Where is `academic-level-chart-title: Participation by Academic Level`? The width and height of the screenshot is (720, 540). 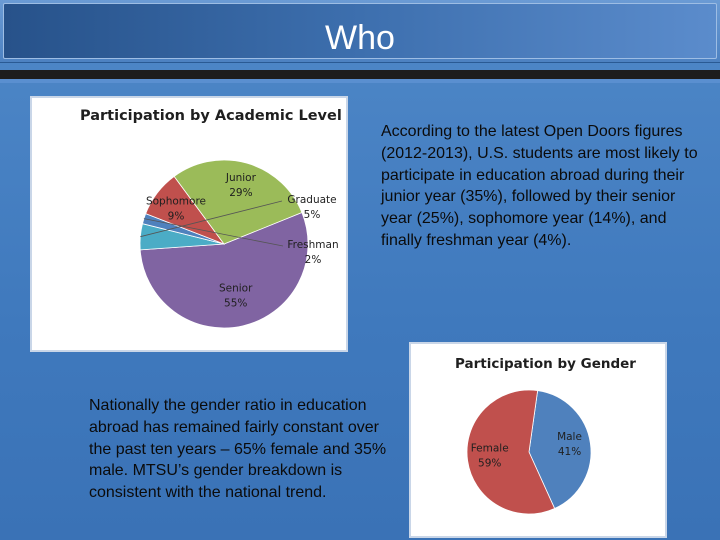 academic-level-chart-title: Participation by Academic Level is located at coordinates (211, 116).